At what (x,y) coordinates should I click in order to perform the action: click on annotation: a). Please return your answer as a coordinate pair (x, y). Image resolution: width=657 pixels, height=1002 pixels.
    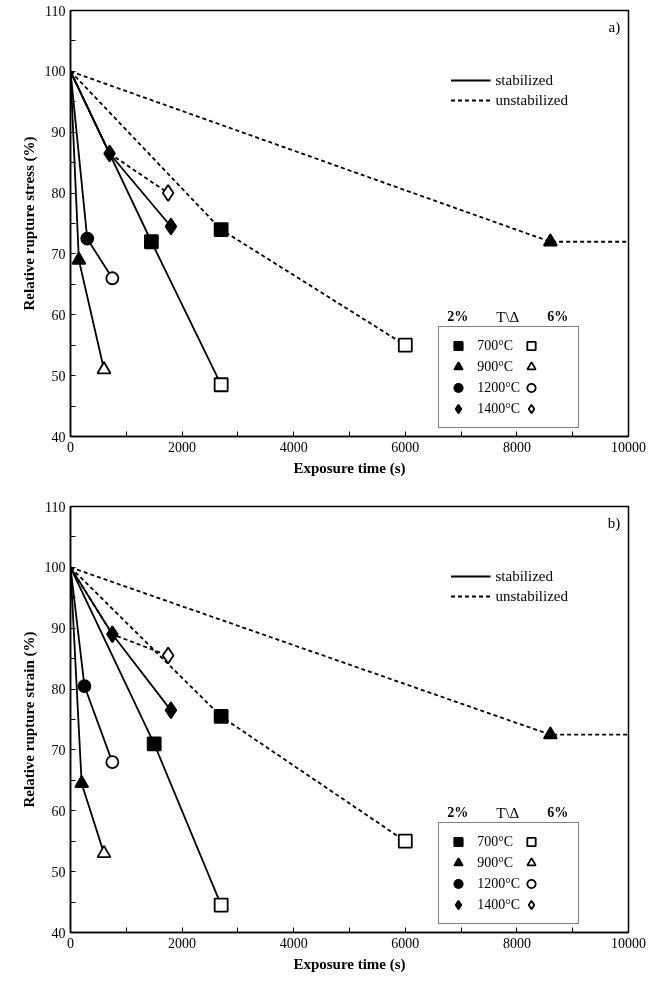
    Looking at the image, I should click on (614, 28).